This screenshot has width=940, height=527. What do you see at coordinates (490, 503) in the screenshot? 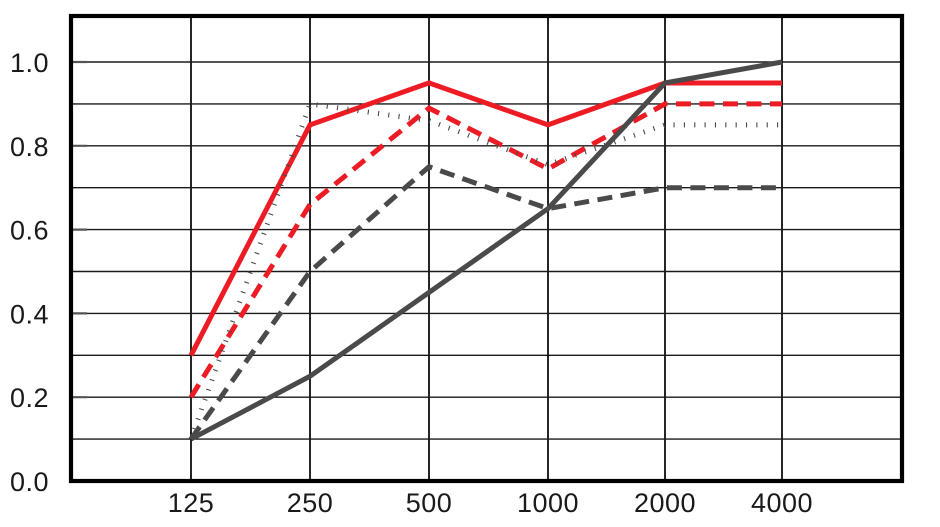
I see `x-axis-labels: 125 250 500 1000 2000 4000` at bounding box center [490, 503].